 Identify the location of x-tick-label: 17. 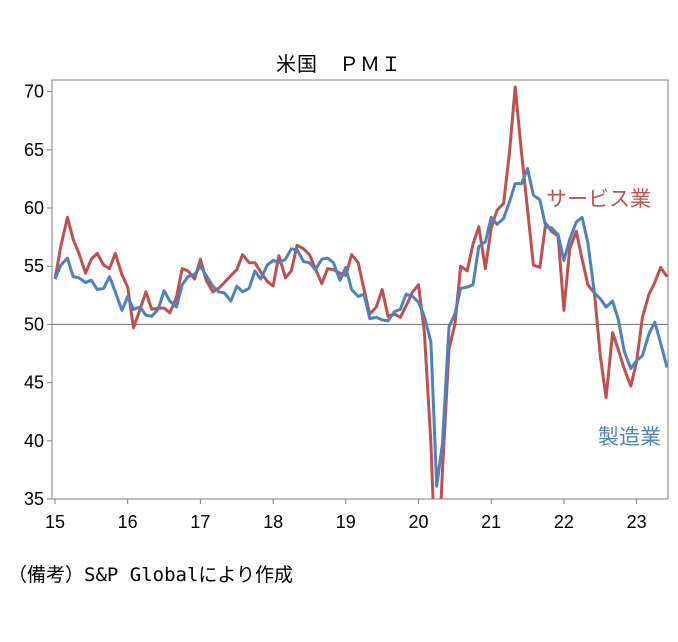
(200, 522).